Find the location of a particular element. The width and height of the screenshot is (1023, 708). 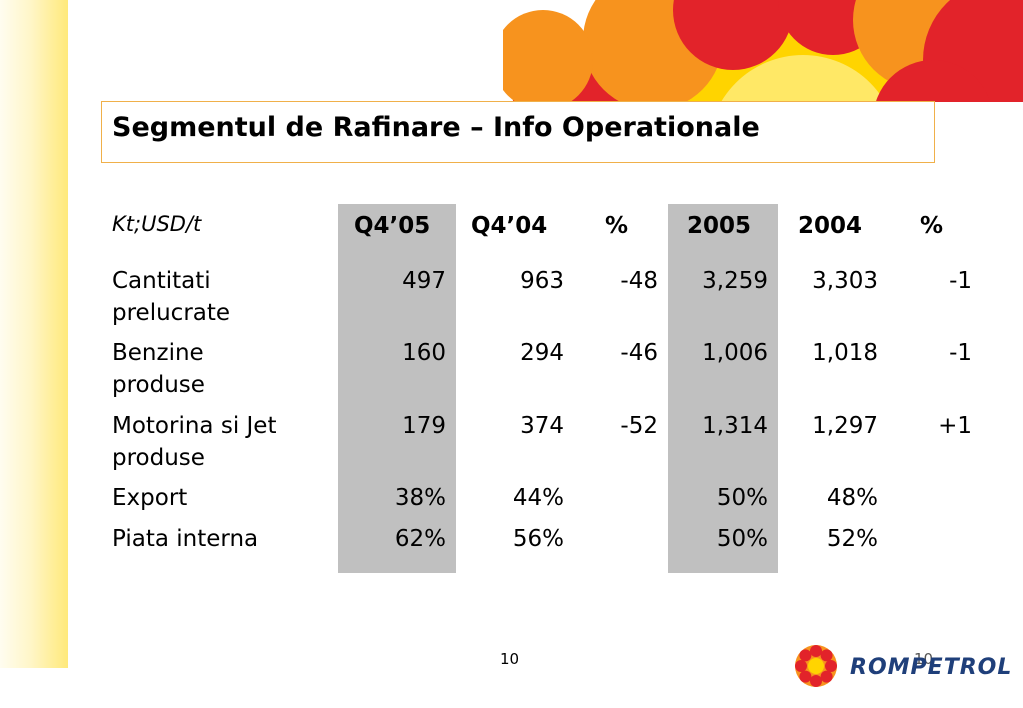

row-label-continued: prelucrate is located at coordinates (171, 313).